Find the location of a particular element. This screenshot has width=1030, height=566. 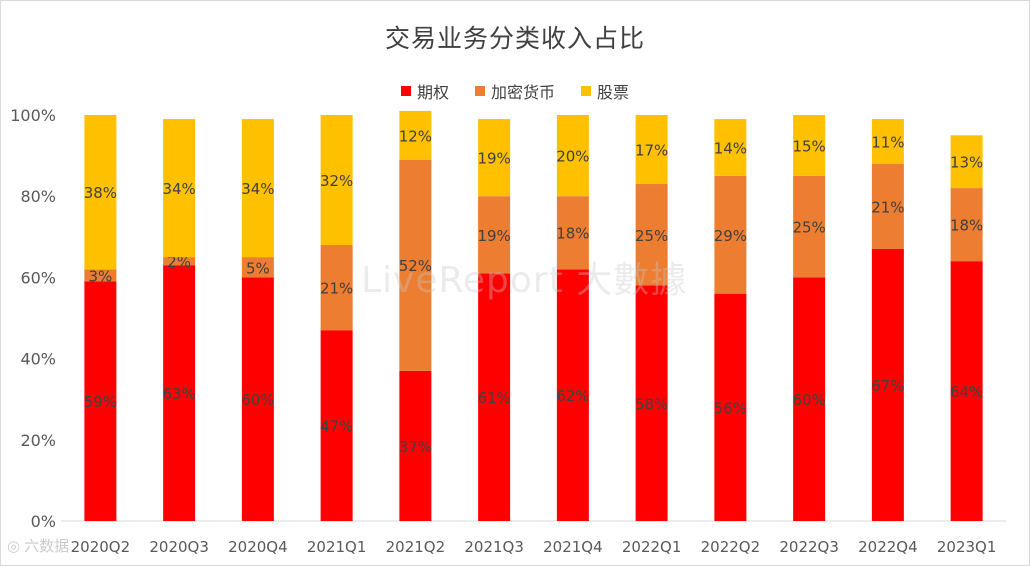

data-label: 3% is located at coordinates (100, 276).